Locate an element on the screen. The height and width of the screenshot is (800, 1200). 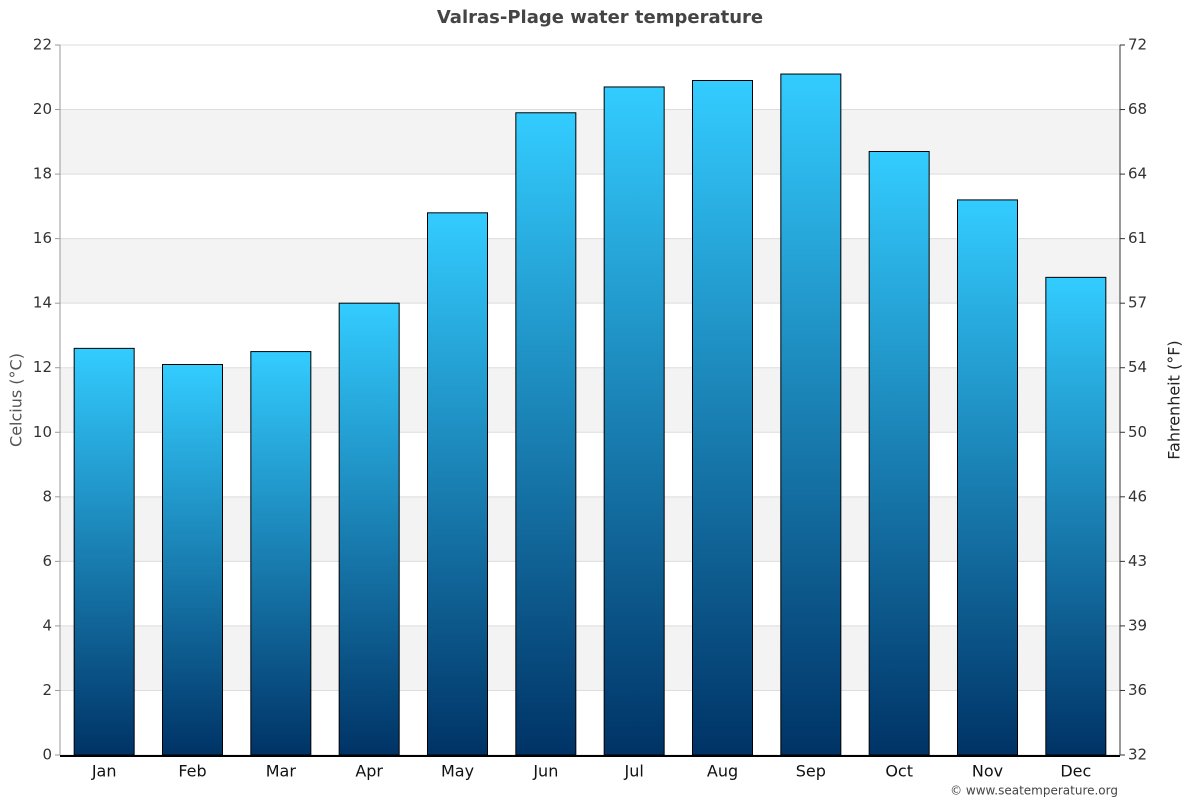
y2-tick-label: 36 is located at coordinates (1137, 690).